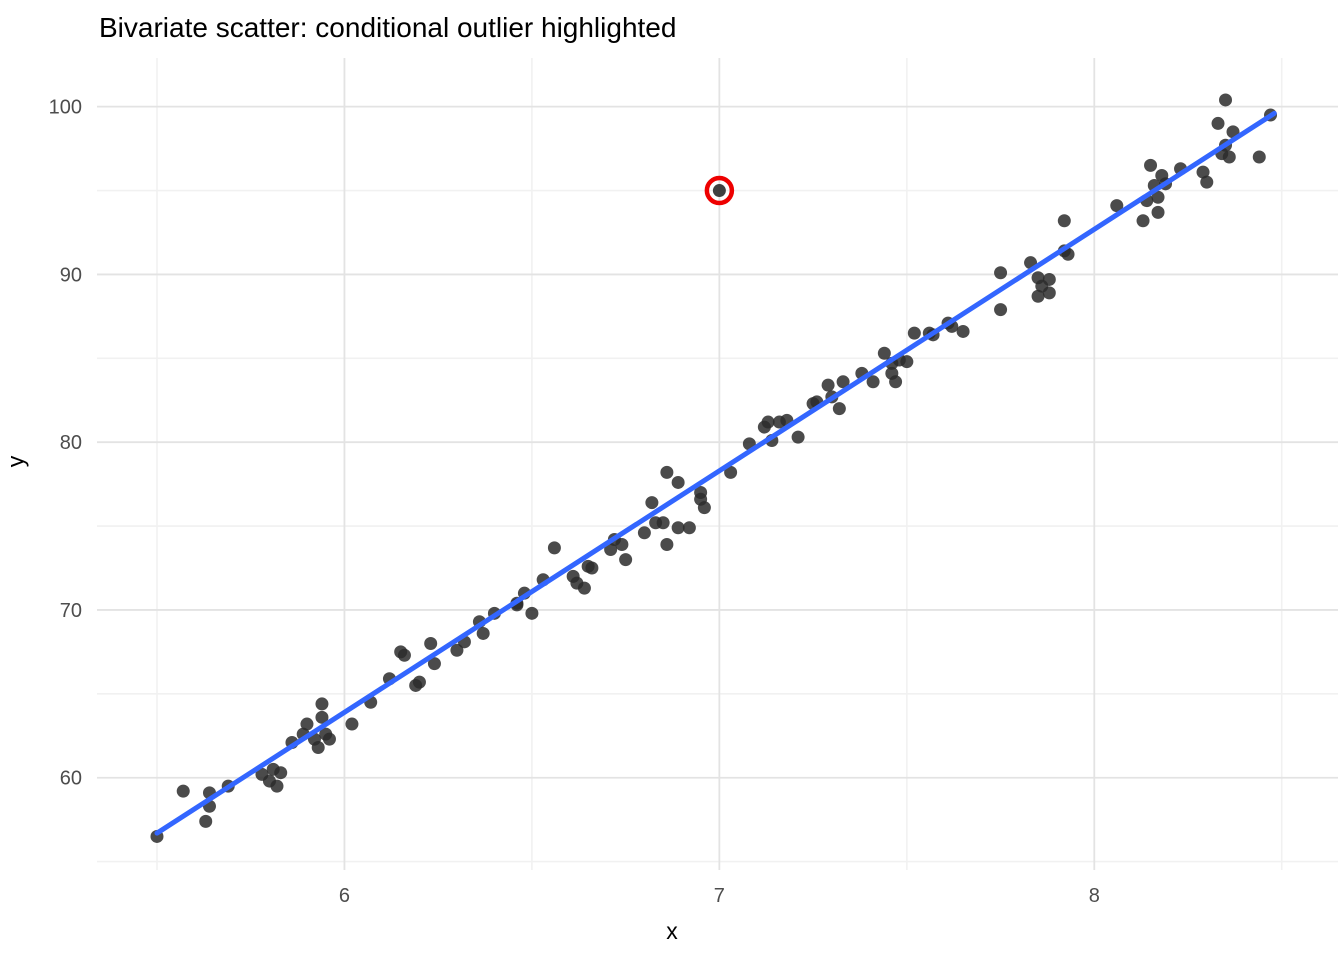 This screenshot has width=1344, height=960. I want to click on svg-text: 7, so click(719, 896).